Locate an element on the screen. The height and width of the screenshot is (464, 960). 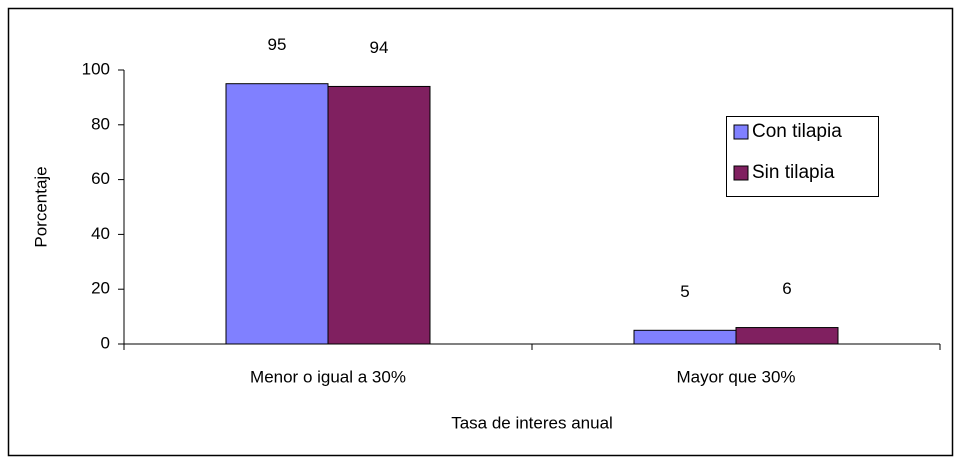
legend-box is located at coordinates (802, 156).